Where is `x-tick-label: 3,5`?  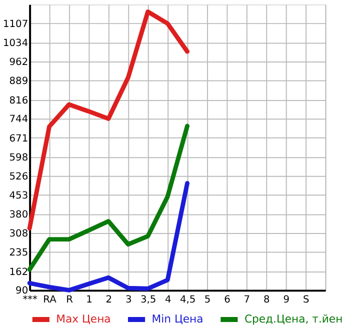
x-tick-label: 3,5 is located at coordinates (148, 300).